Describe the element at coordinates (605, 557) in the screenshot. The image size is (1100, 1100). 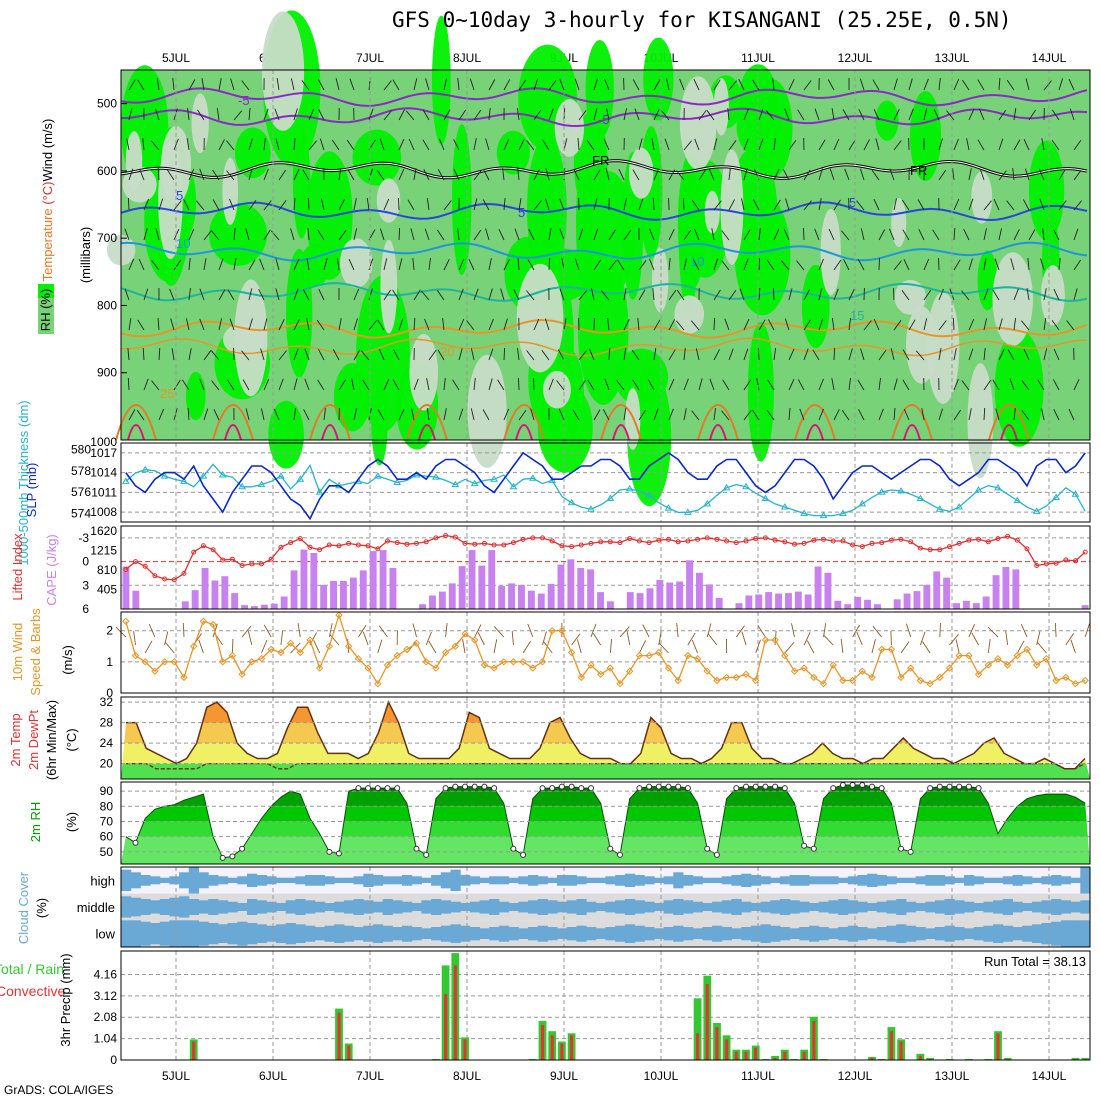
I see `li-line` at that location.